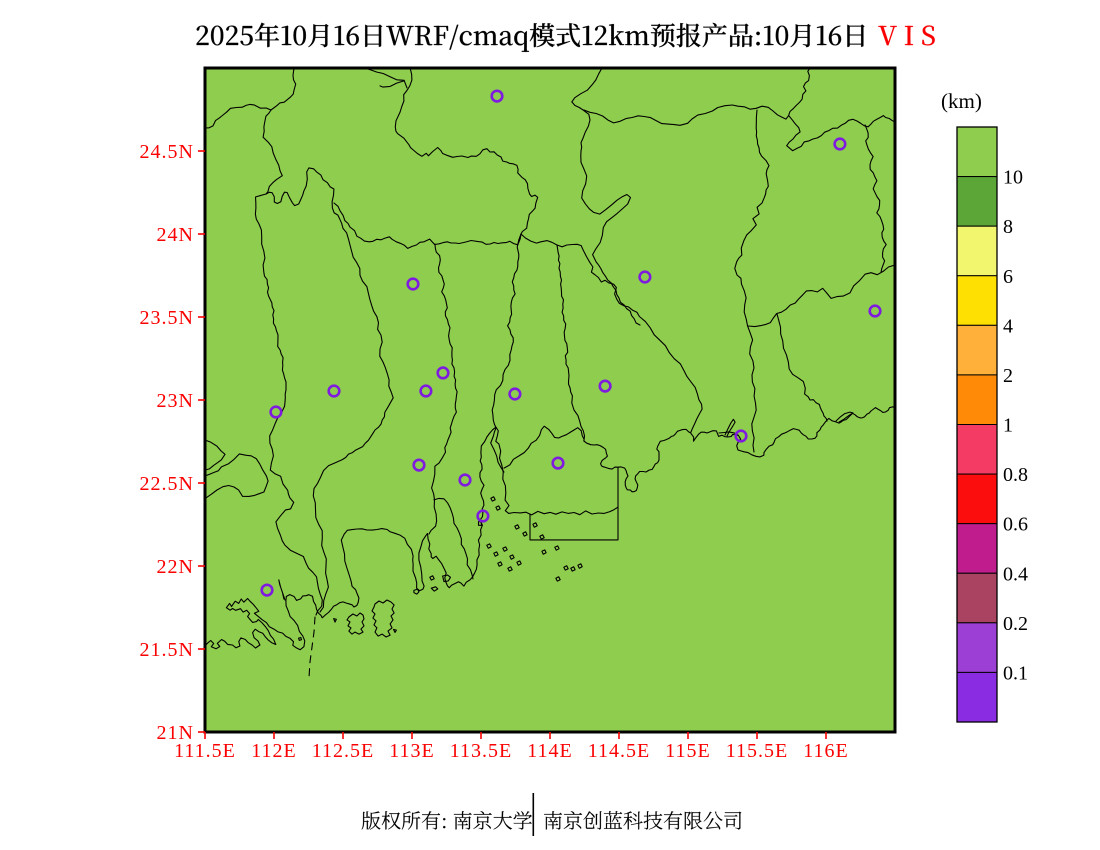 The width and height of the screenshot is (1100, 850). I want to click on colorbar-tick-label: 10, so click(1013, 178).